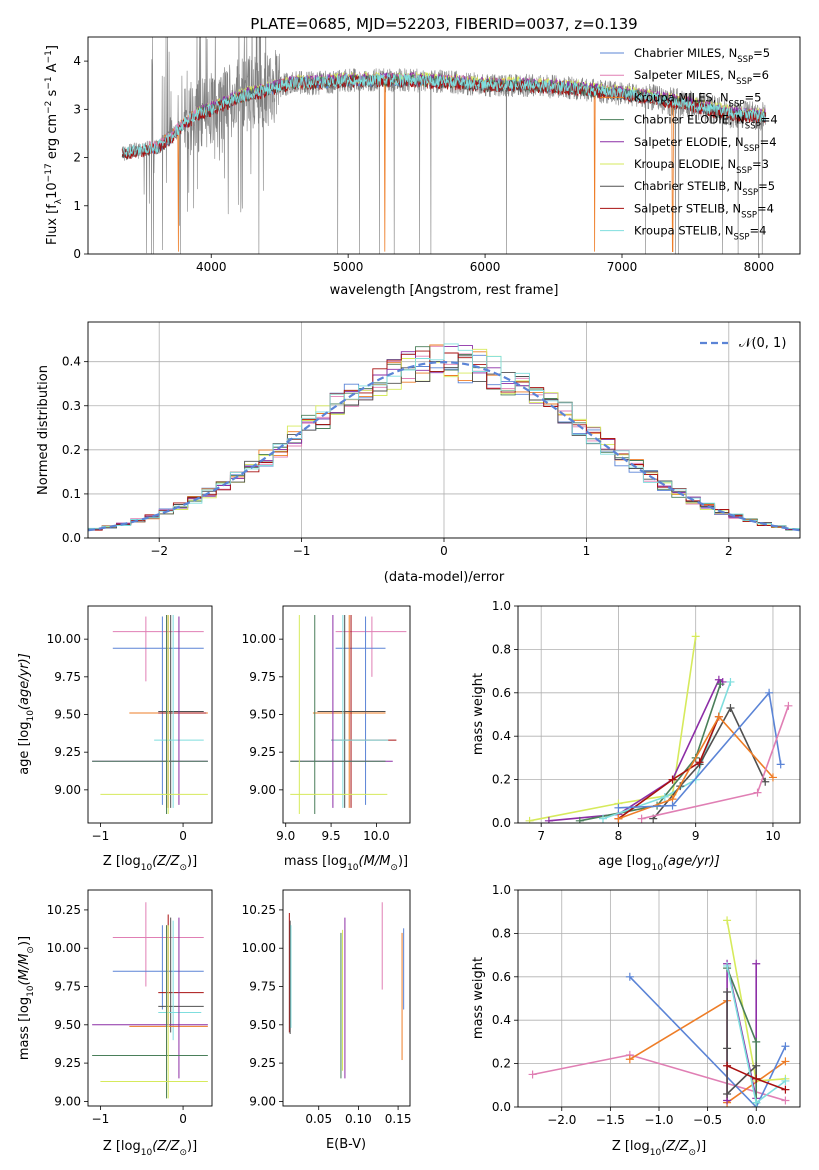 The image size is (819, 1170). What do you see at coordinates (318, 1119) in the screenshot?
I see `x-tick-label: 0.05` at bounding box center [318, 1119].